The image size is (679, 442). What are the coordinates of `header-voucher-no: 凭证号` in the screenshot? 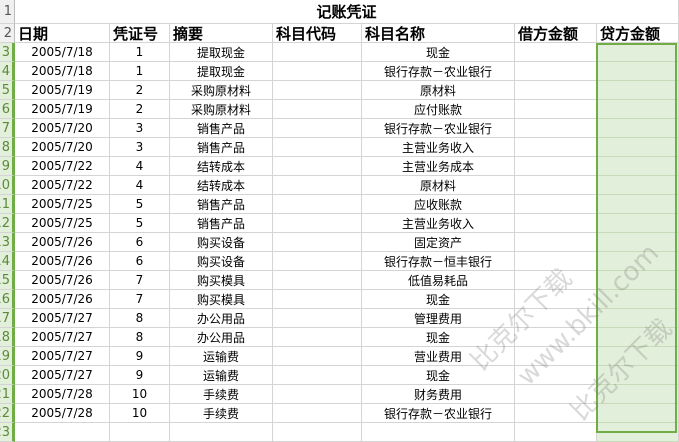 It's located at (140, 33).